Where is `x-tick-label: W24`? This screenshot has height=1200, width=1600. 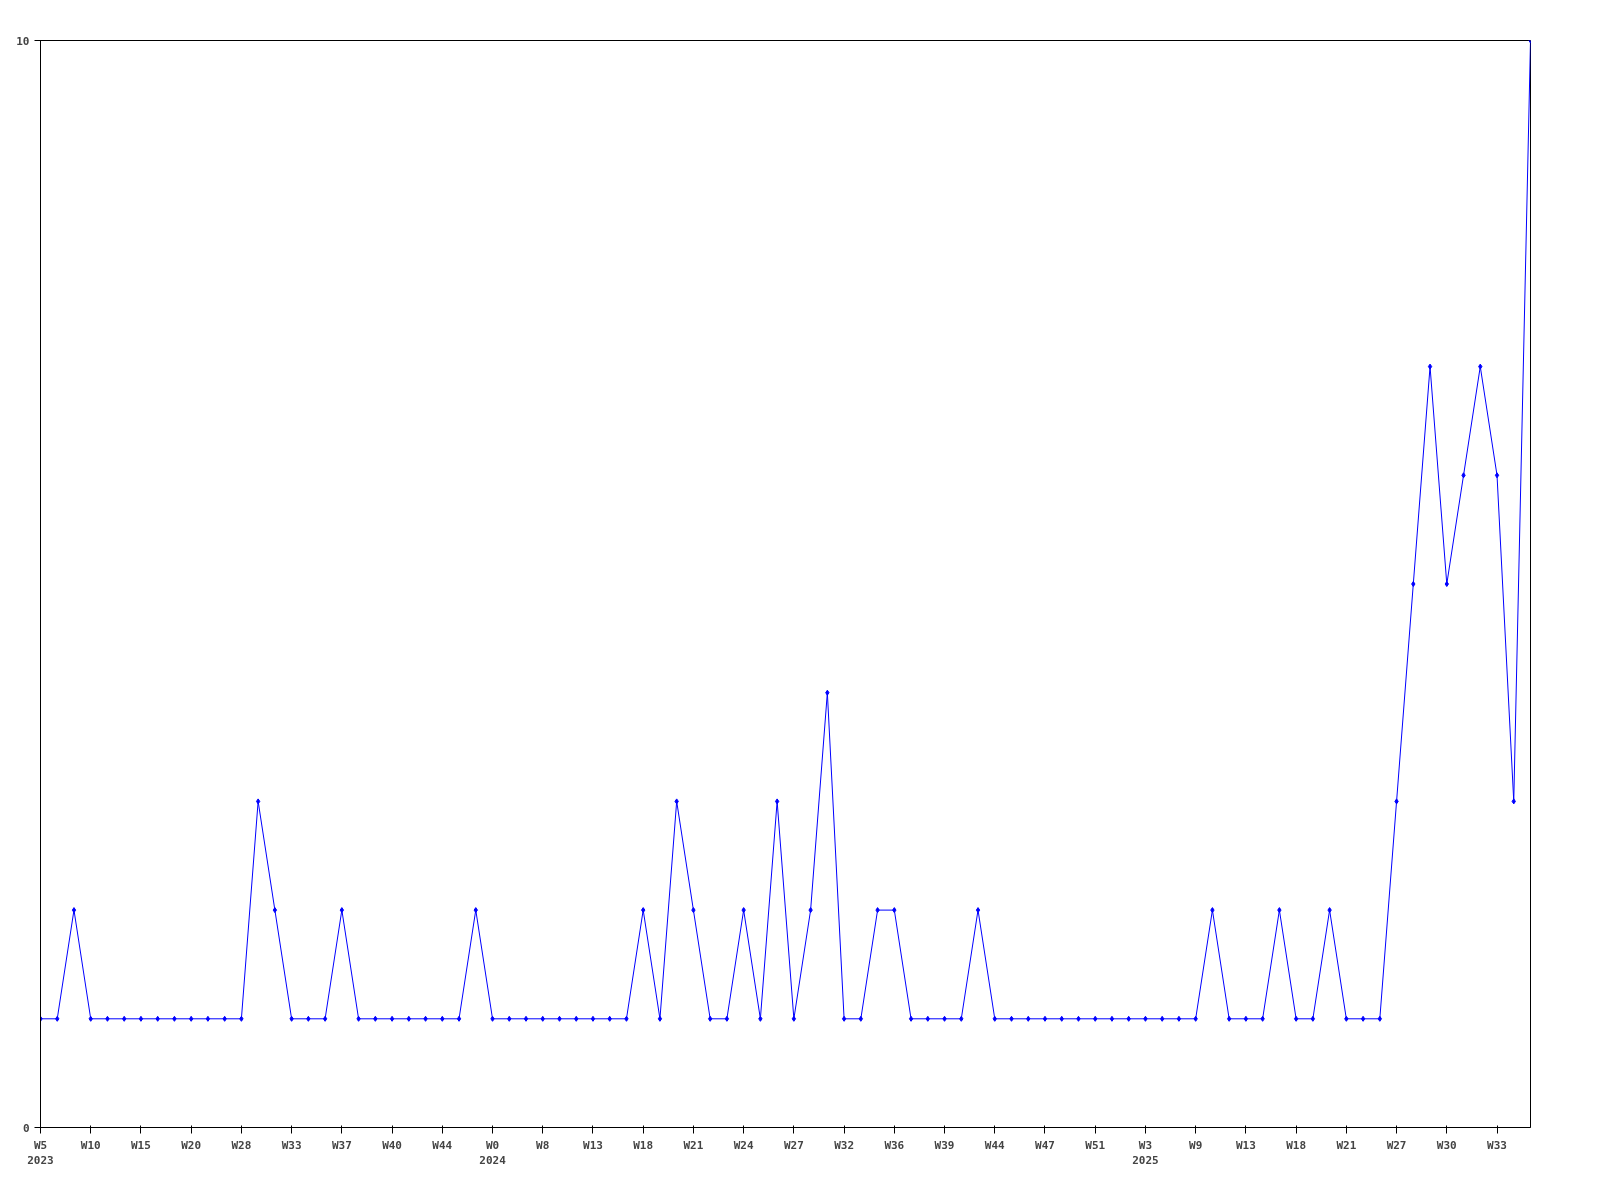 x-tick-label: W24 is located at coordinates (743, 1145).